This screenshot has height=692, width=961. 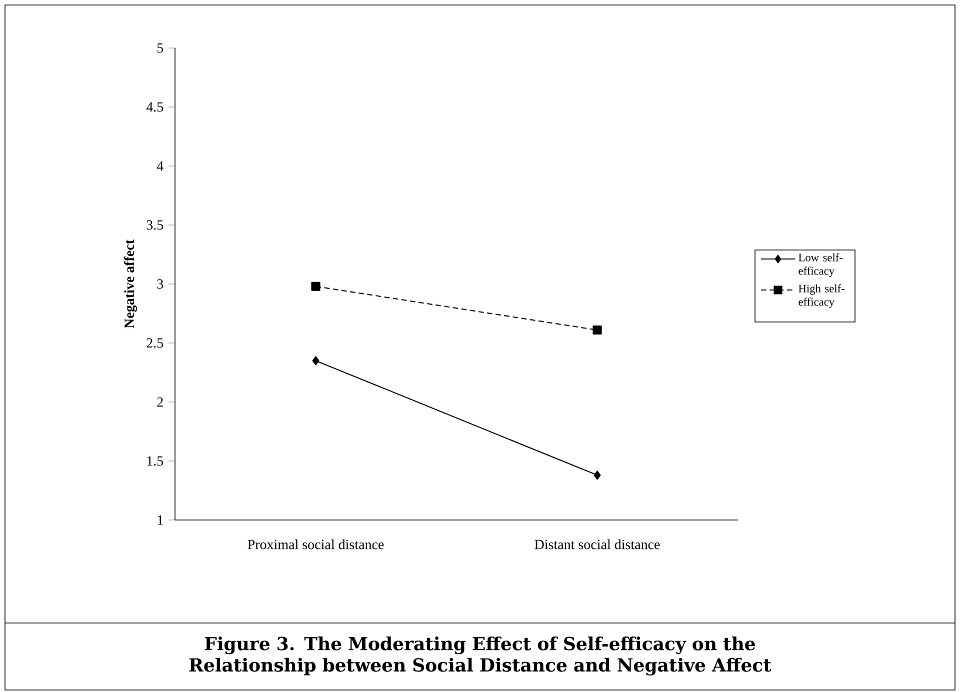 I want to click on y-tick-label: 3, so click(x=160, y=284).